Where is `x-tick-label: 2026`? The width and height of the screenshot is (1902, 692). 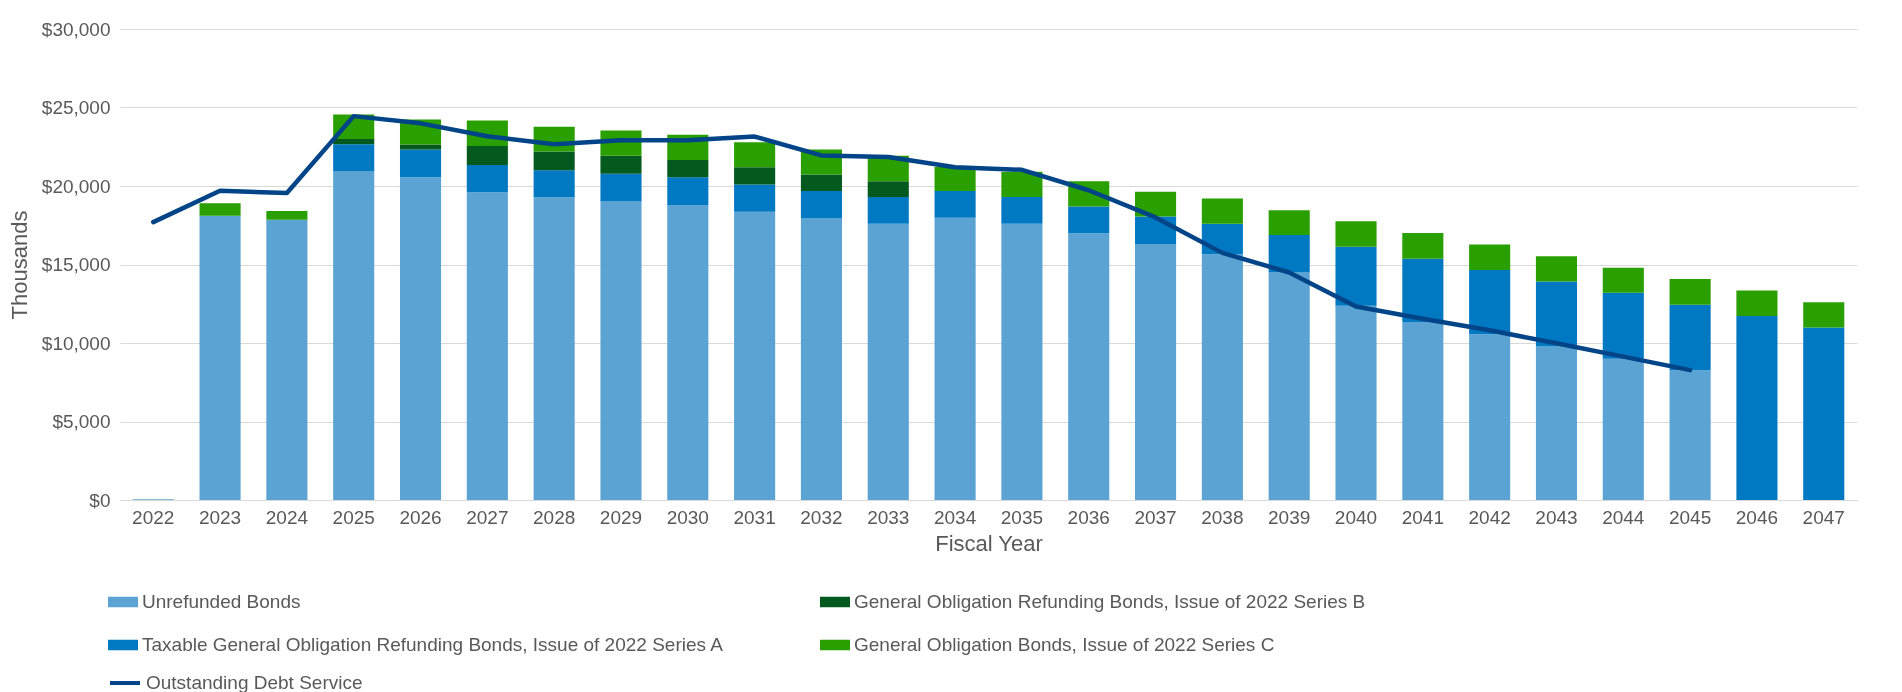 x-tick-label: 2026 is located at coordinates (420, 517).